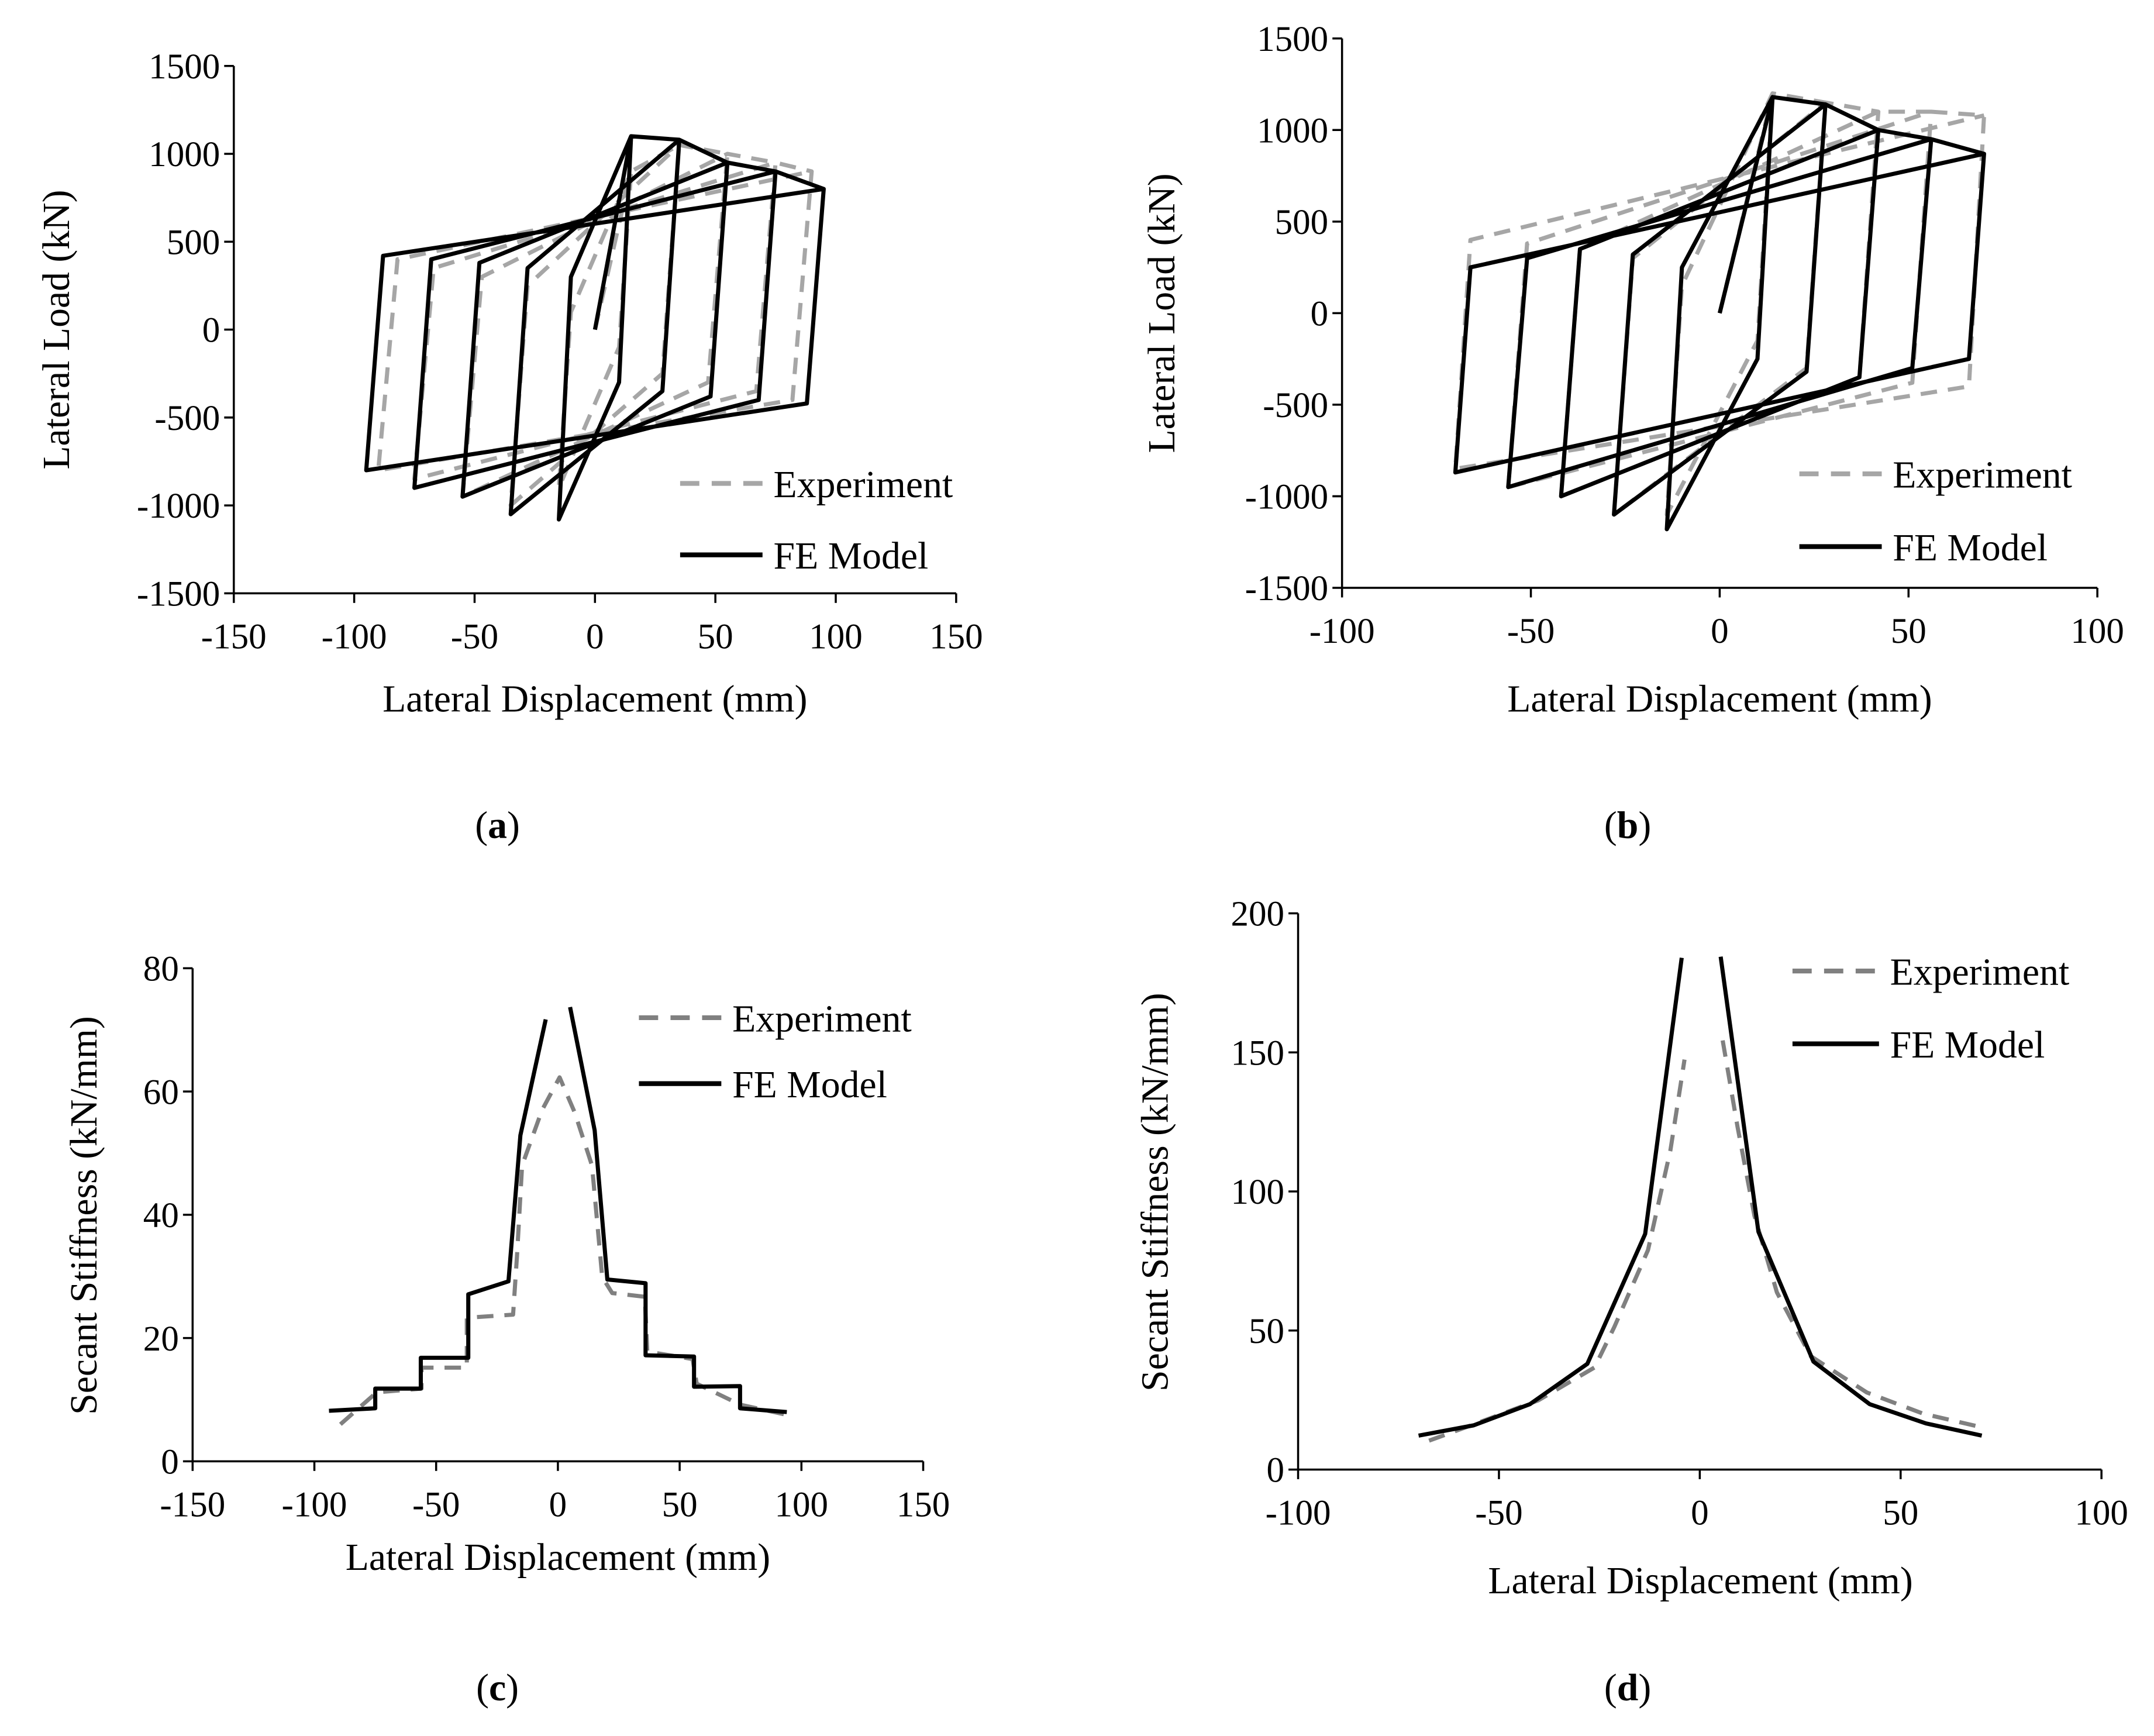 The height and width of the screenshot is (1736, 2154). Describe the element at coordinates (1257, 1053) in the screenshot. I see `y-tick-label: 150` at that location.